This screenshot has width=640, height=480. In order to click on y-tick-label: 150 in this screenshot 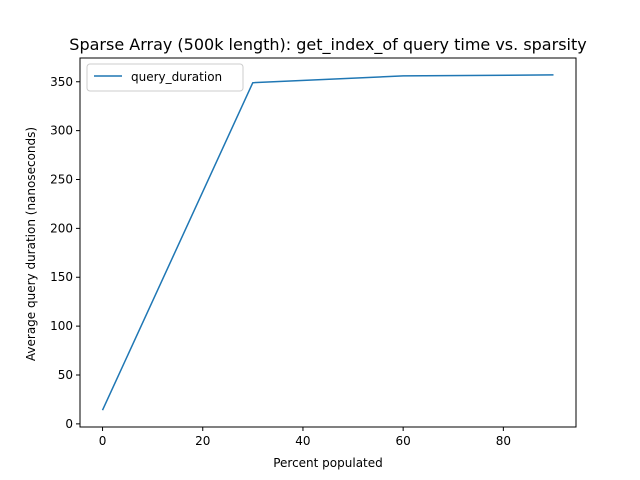, I will do `click(61, 277)`.